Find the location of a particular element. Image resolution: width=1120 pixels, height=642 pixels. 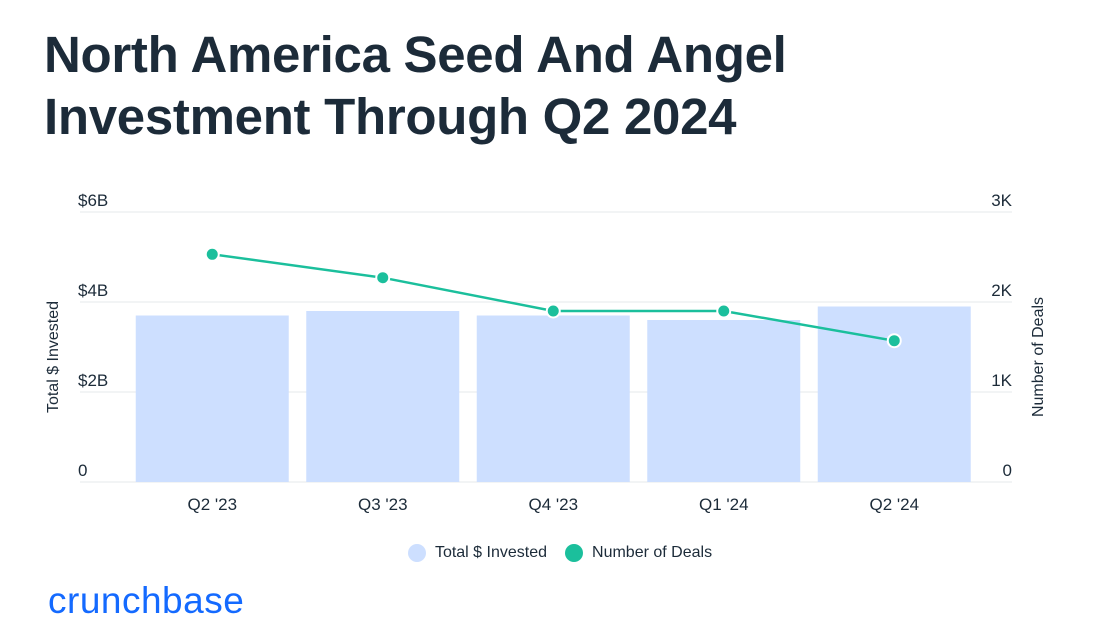

x-tick-label: Q1 '24 is located at coordinates (724, 504).